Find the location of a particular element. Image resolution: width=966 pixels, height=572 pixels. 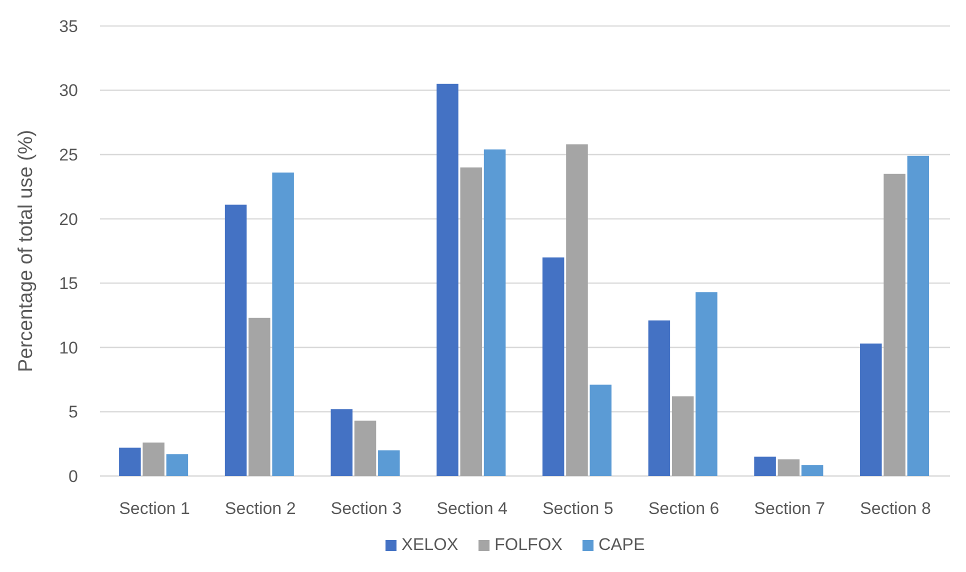

x-tick-label: Section 6 is located at coordinates (684, 508).